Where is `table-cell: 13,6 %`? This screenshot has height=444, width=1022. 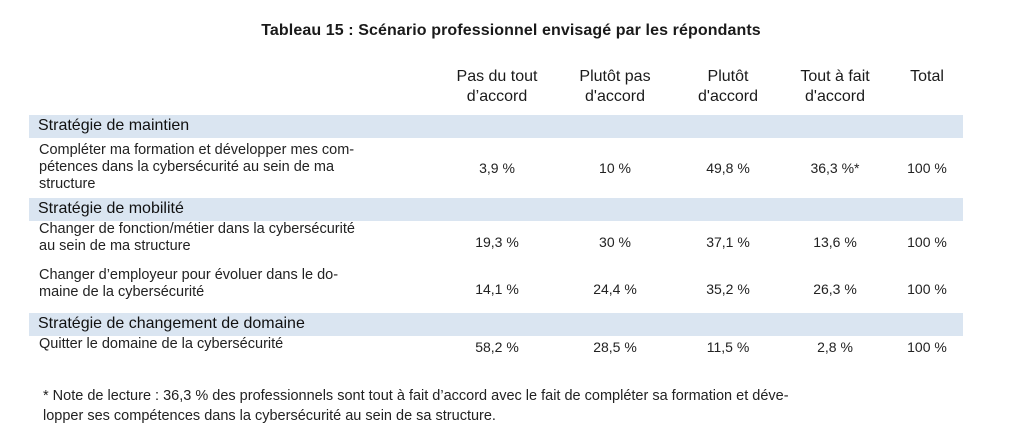 table-cell: 13,6 % is located at coordinates (835, 242).